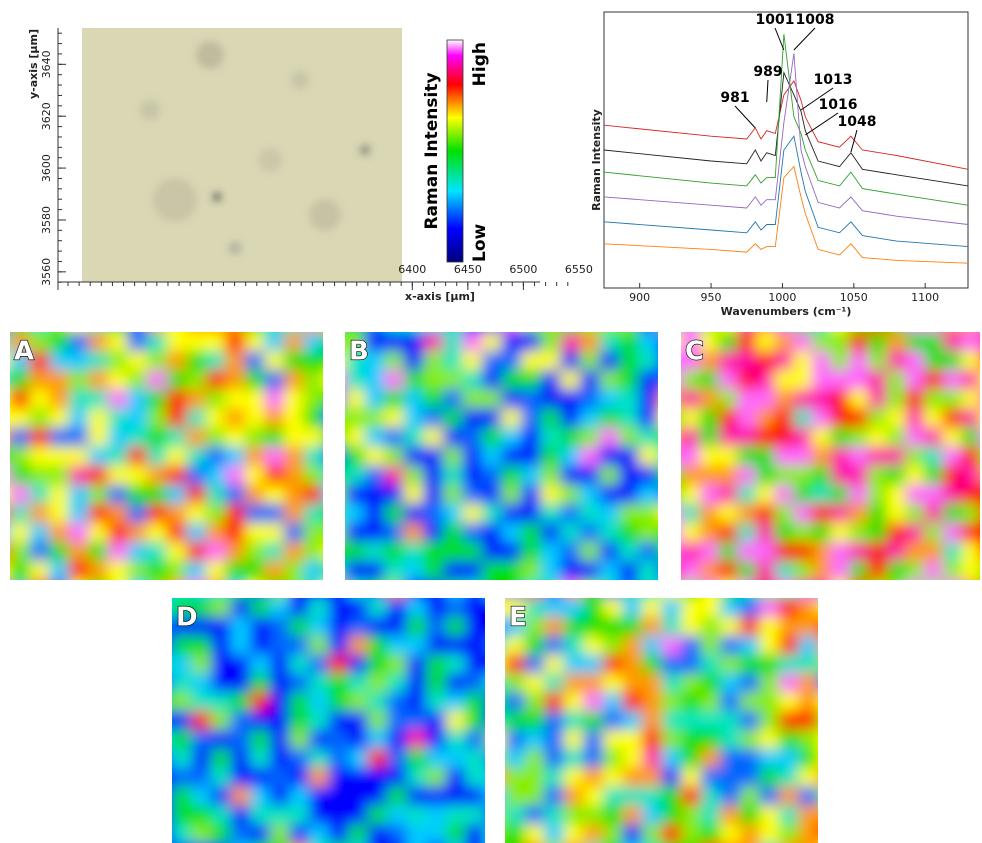  Describe the element at coordinates (579, 269) in the screenshot. I see `x-tick-label: 6550` at that location.